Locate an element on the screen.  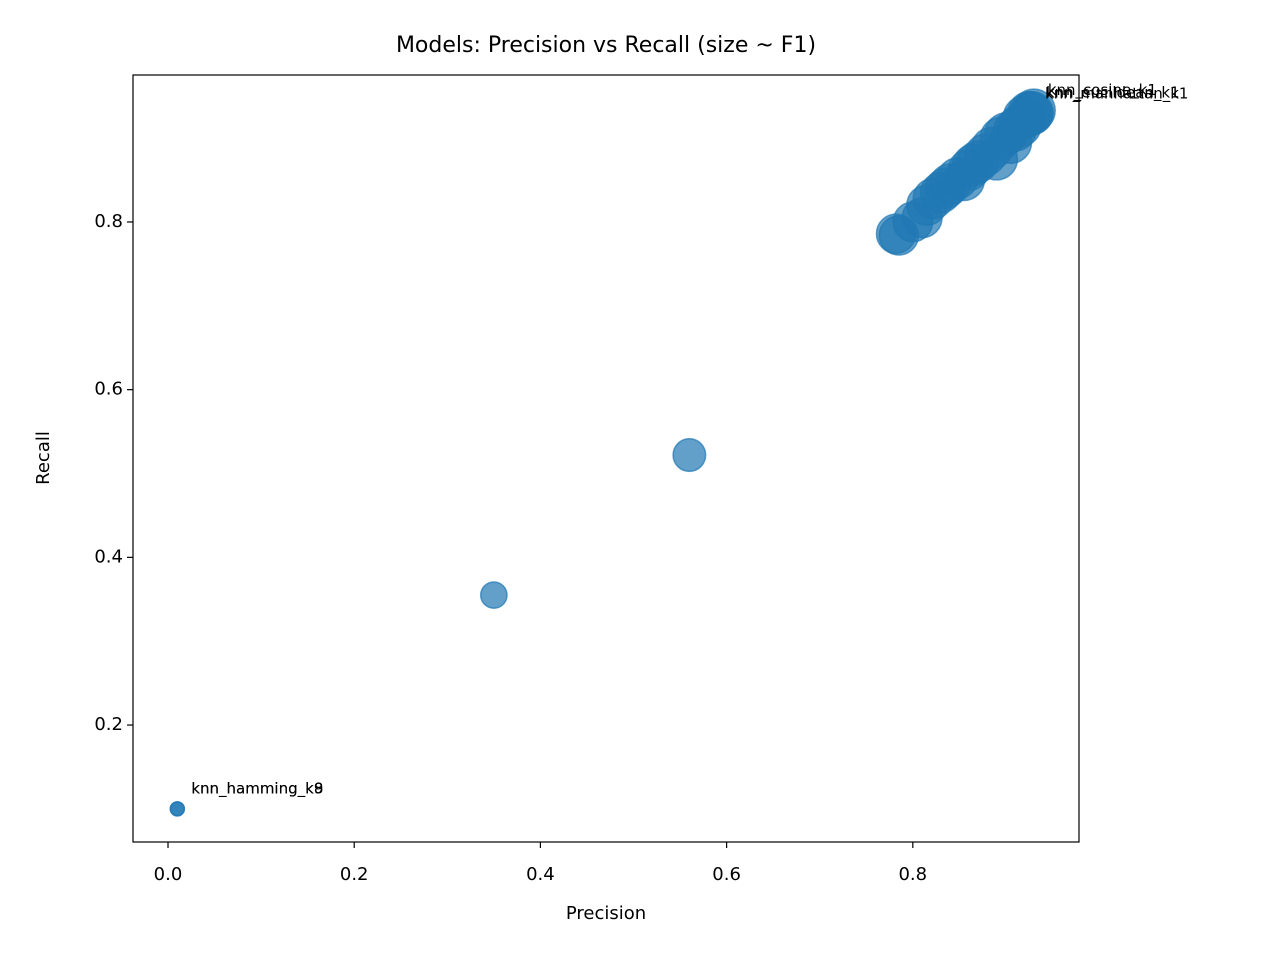
x-tick-label: 0.4 is located at coordinates (540, 874).